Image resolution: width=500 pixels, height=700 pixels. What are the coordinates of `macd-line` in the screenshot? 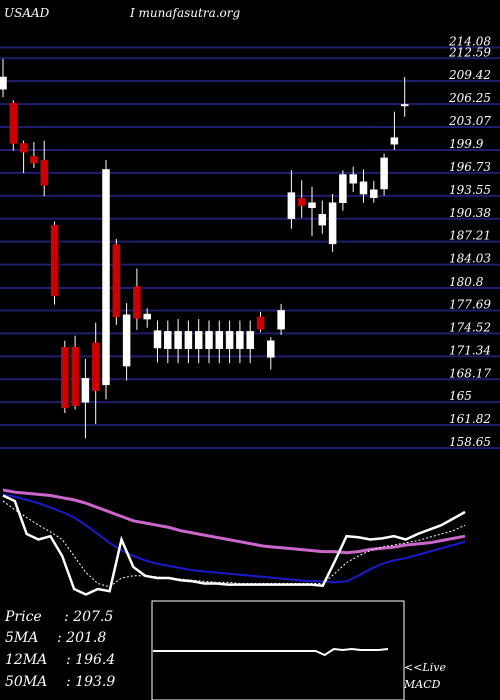 It's located at (271, 652).